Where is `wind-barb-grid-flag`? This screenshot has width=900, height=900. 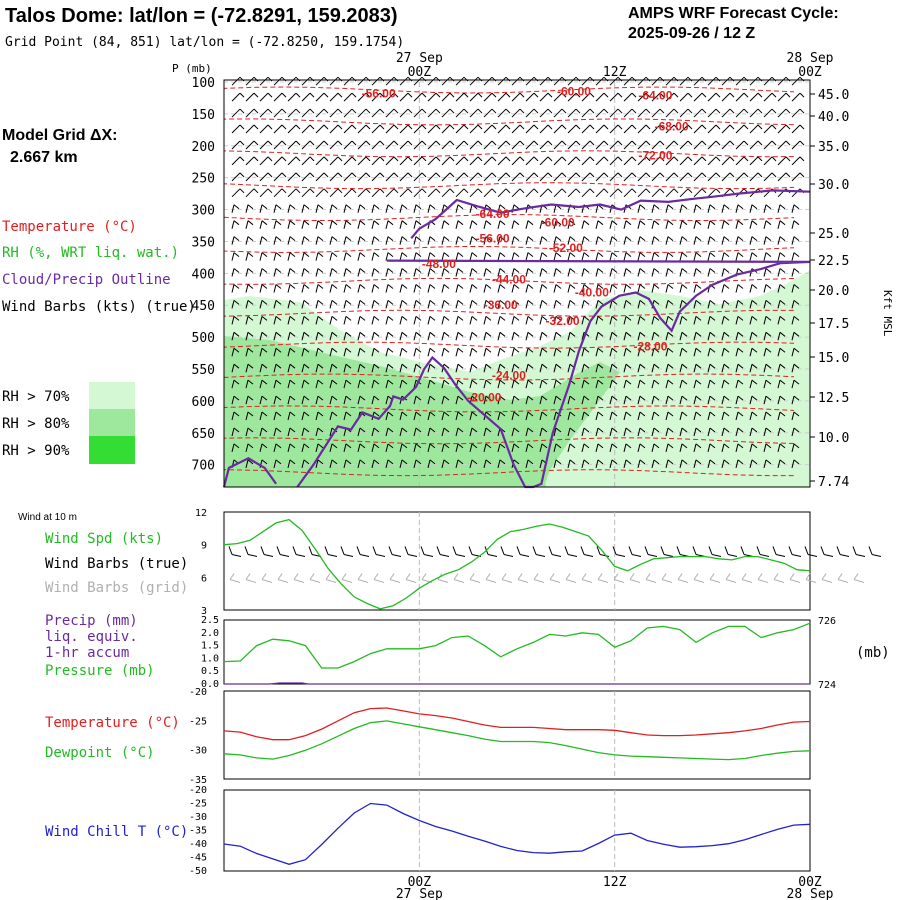 wind-barb-grid-flag is located at coordinates (536, 576).